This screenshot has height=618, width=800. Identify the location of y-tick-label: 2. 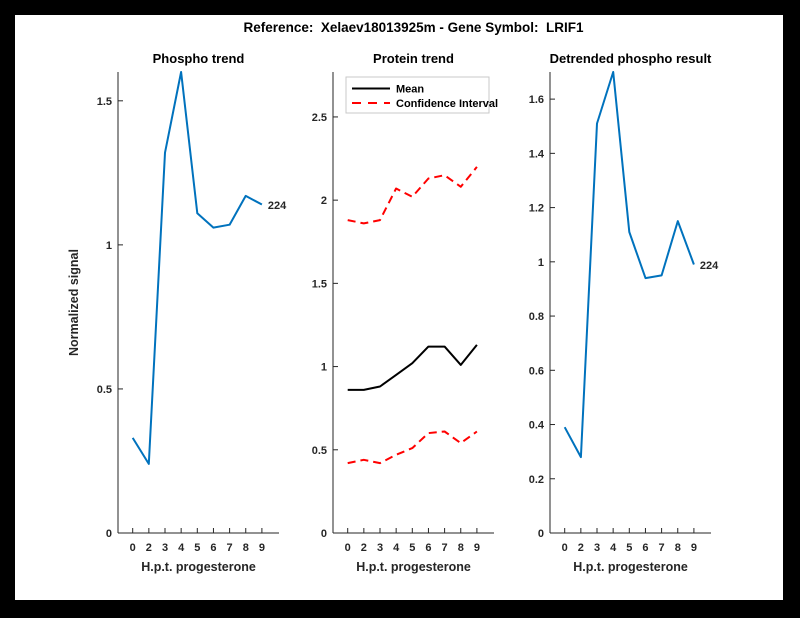
(324, 201).